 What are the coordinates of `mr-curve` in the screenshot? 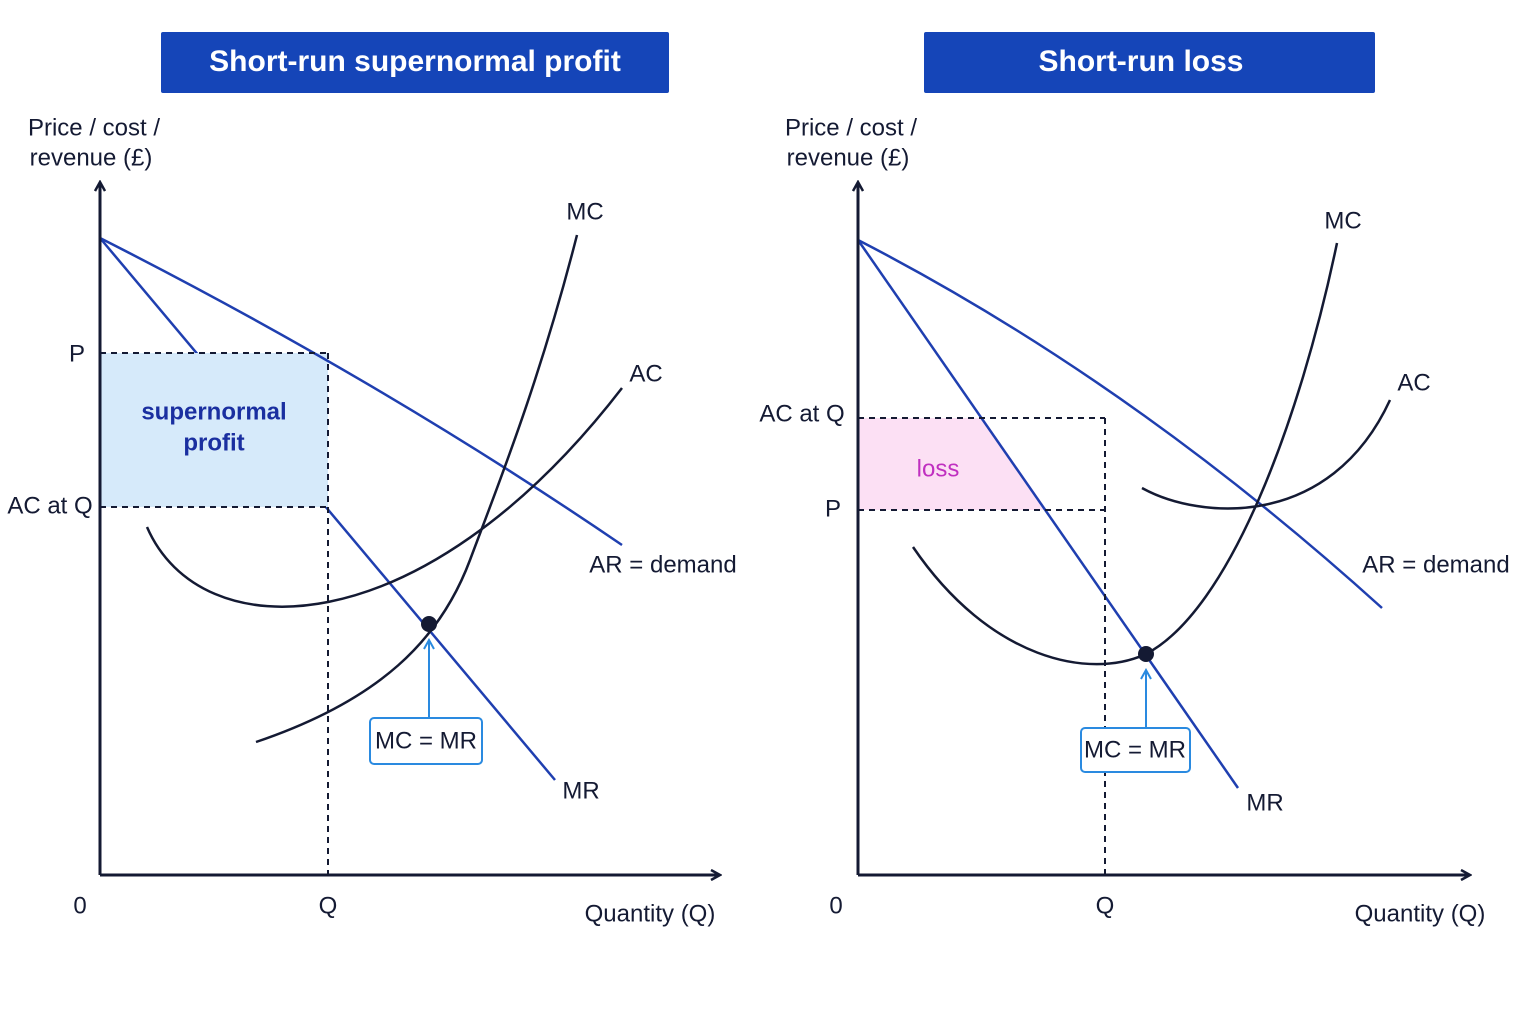 It's located at (1048, 514).